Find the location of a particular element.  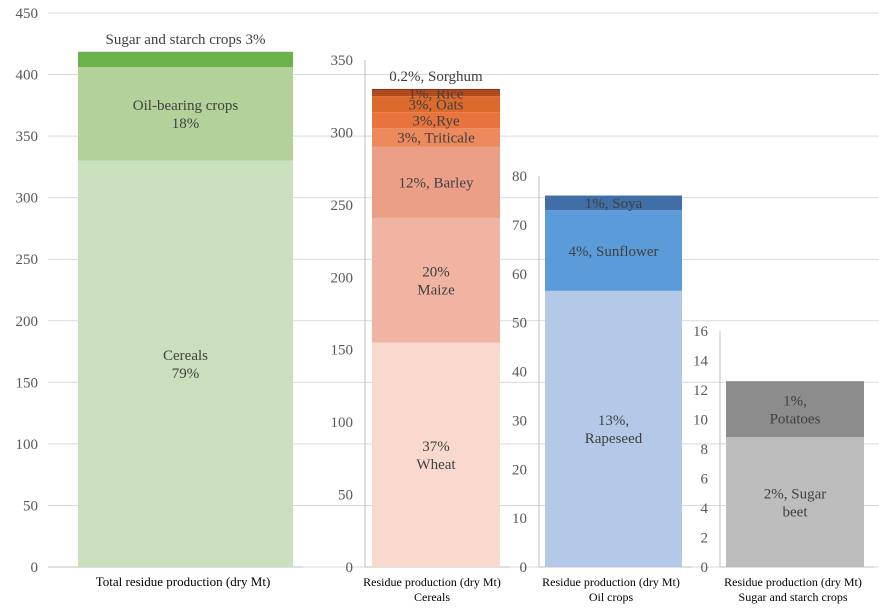

y-tick-label: 2 is located at coordinates (705, 539).